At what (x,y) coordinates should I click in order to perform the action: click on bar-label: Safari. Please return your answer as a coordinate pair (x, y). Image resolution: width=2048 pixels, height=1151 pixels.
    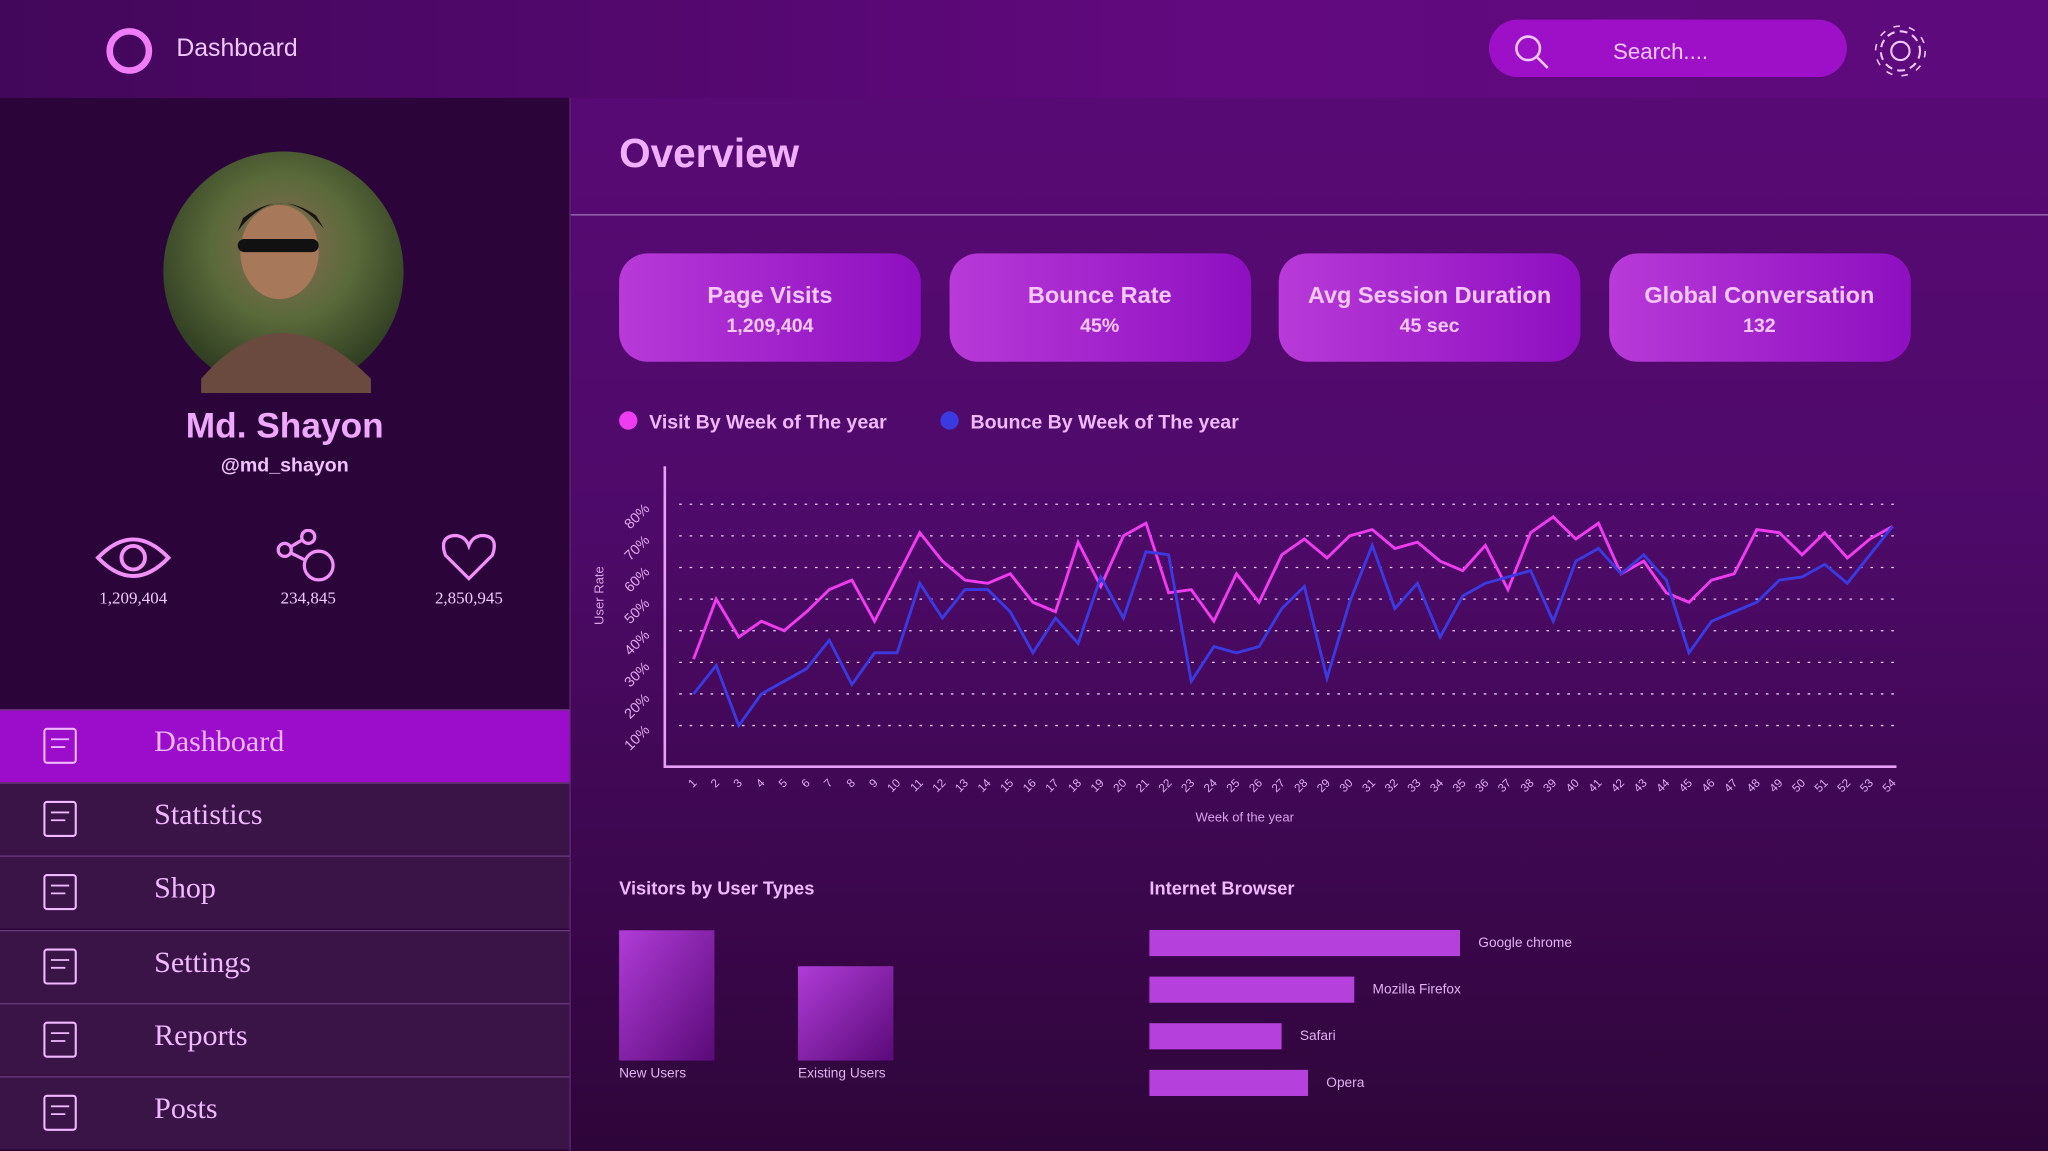
    Looking at the image, I should click on (1318, 1035).